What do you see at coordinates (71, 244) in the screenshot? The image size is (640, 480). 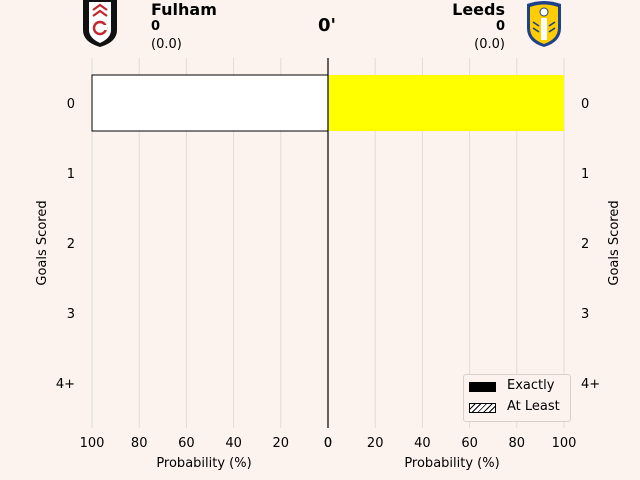 I see `home-y-tick-label: 2` at bounding box center [71, 244].